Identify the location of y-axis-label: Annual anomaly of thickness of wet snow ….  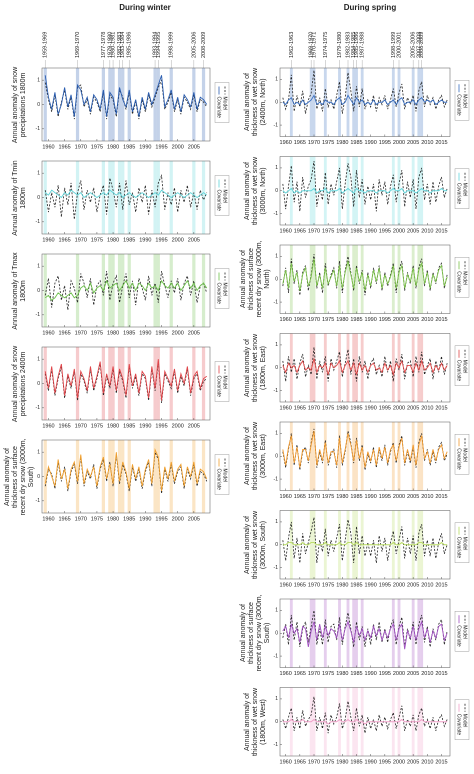
(255, 721).